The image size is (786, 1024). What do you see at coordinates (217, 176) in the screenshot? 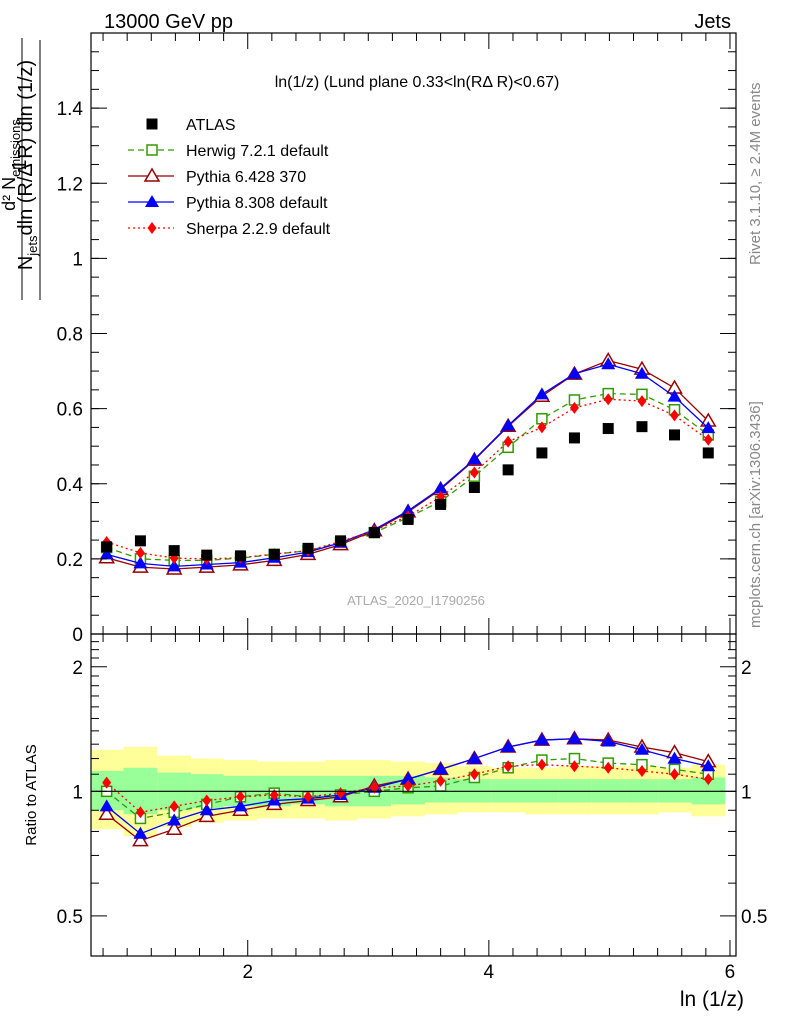
I see `legend-entry-pythia-6-428-370: Pythia 6.428 370` at bounding box center [217, 176].